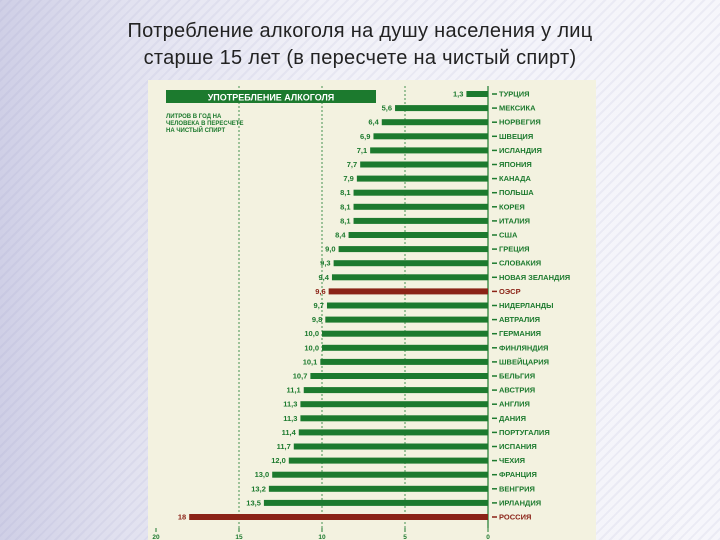 Image resolution: width=720 pixels, height=540 pixels. What do you see at coordinates (512, 206) in the screenshot?
I see `category-label: КОРЕЯ` at bounding box center [512, 206].